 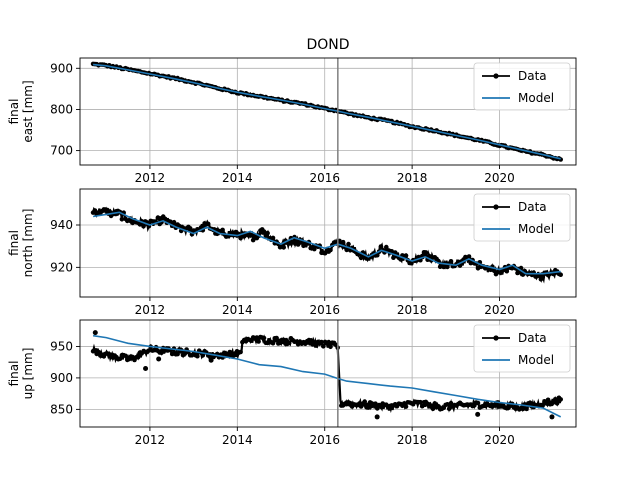 I want to click on y-axis-label: finalup [mm], so click(x=21, y=374).